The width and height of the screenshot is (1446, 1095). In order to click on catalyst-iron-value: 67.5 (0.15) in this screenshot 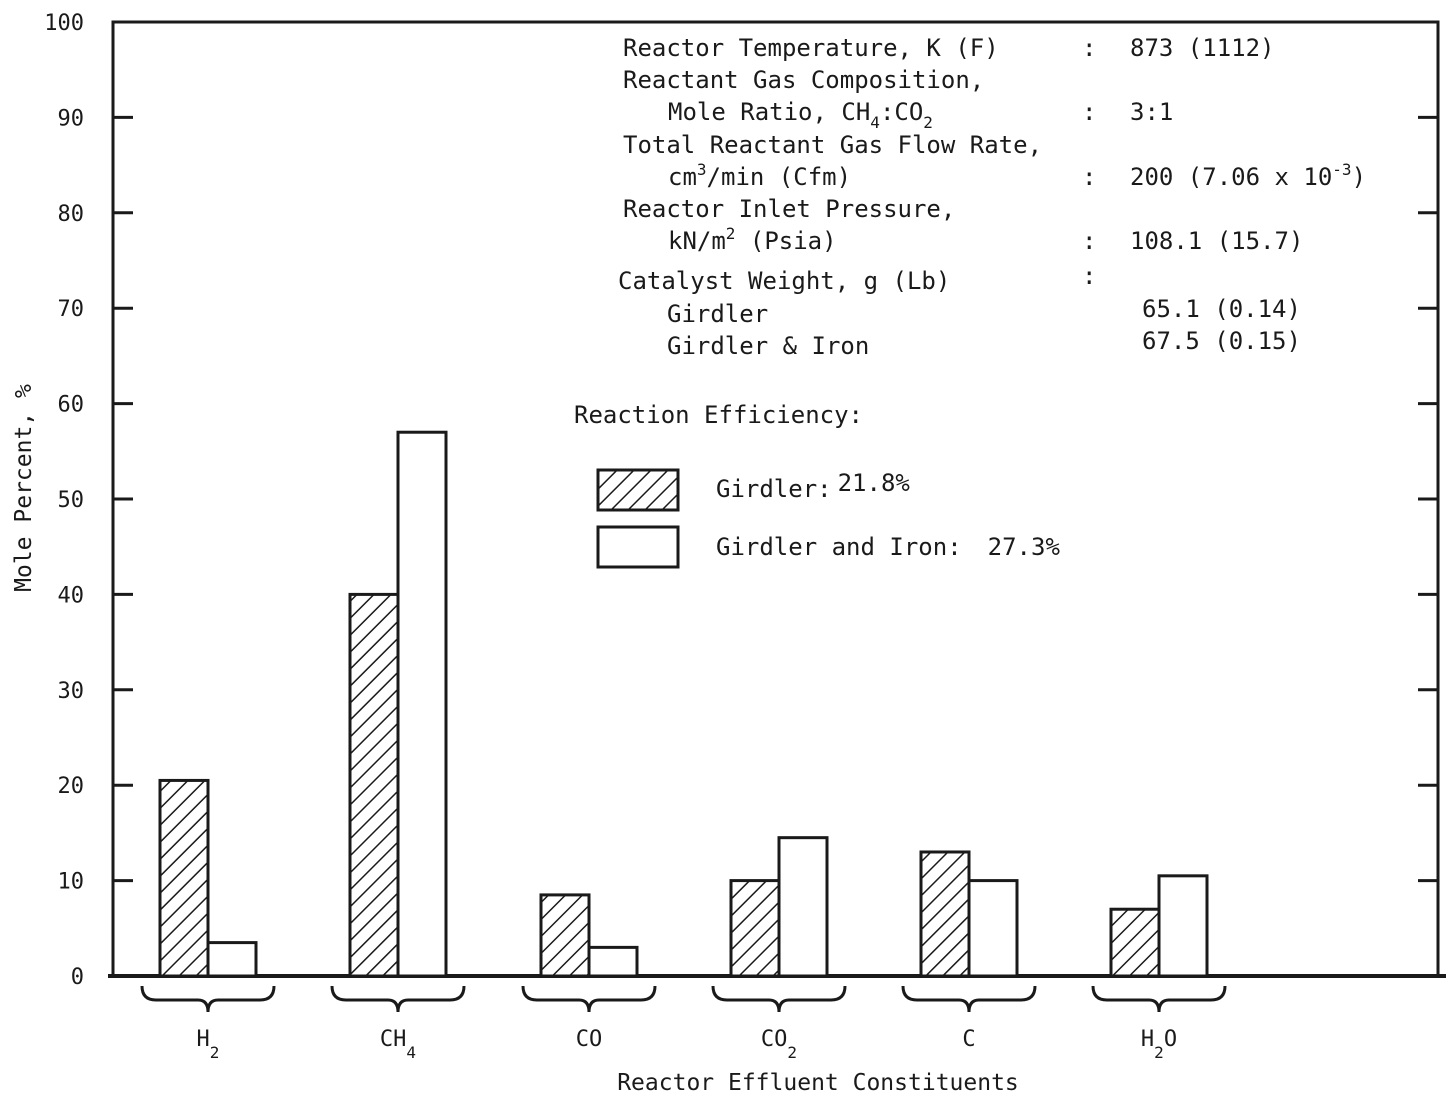, I will do `click(1221, 341)`.